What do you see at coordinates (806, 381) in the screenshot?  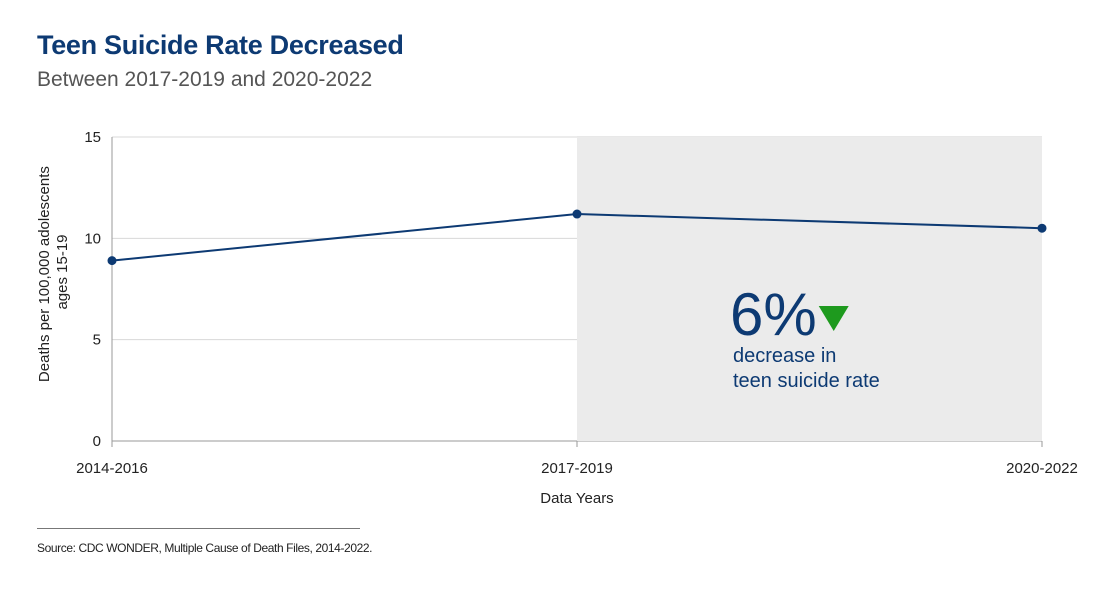 I see `callout-text-line-2: teen suicide rate` at bounding box center [806, 381].